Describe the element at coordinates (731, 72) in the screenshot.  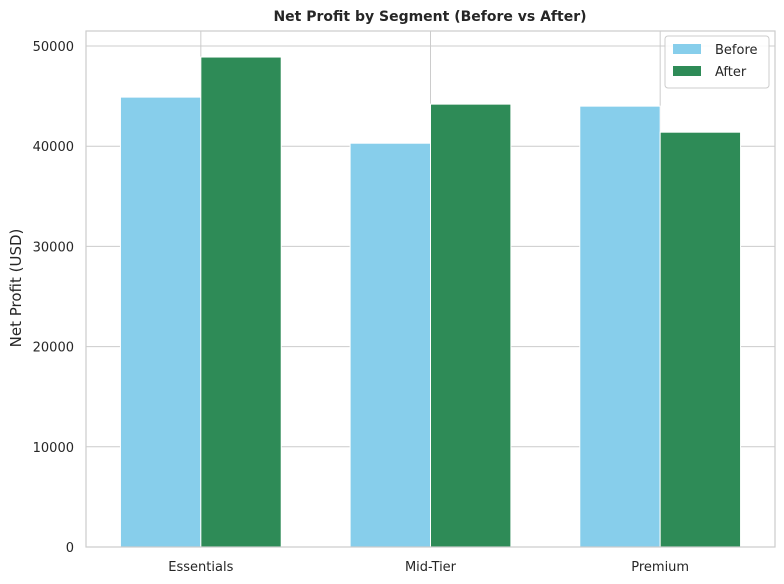
I see `legend-label: After` at that location.